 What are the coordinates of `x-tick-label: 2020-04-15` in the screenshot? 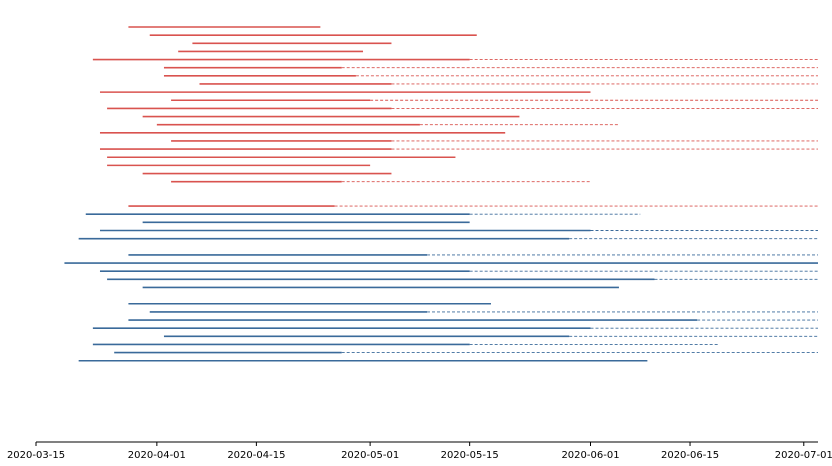 It's located at (256, 455).